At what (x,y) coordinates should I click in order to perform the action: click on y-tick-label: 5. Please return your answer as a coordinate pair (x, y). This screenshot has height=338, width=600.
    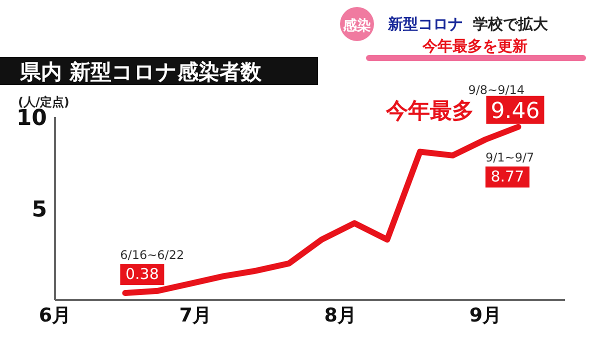
    Looking at the image, I should click on (39, 209).